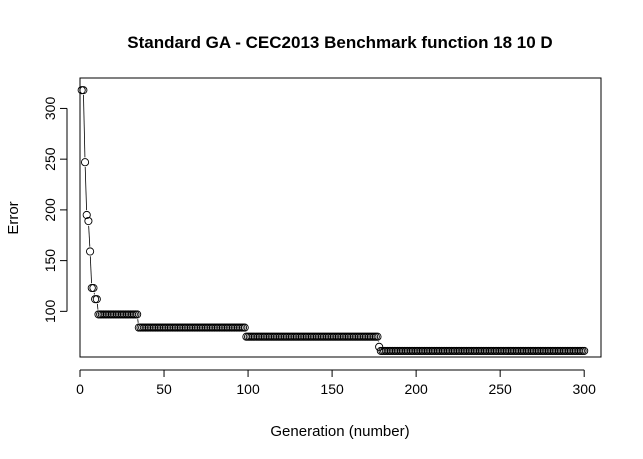  I want to click on x-axis: 0 50 100 150 200 250 300, so click(336, 383).